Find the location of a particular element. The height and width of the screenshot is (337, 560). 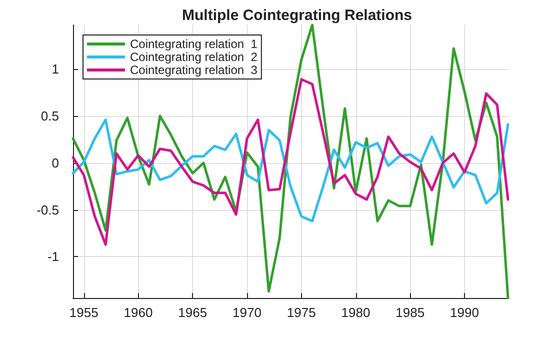

legend-label: Cointegrating relation 1 is located at coordinates (194, 44).